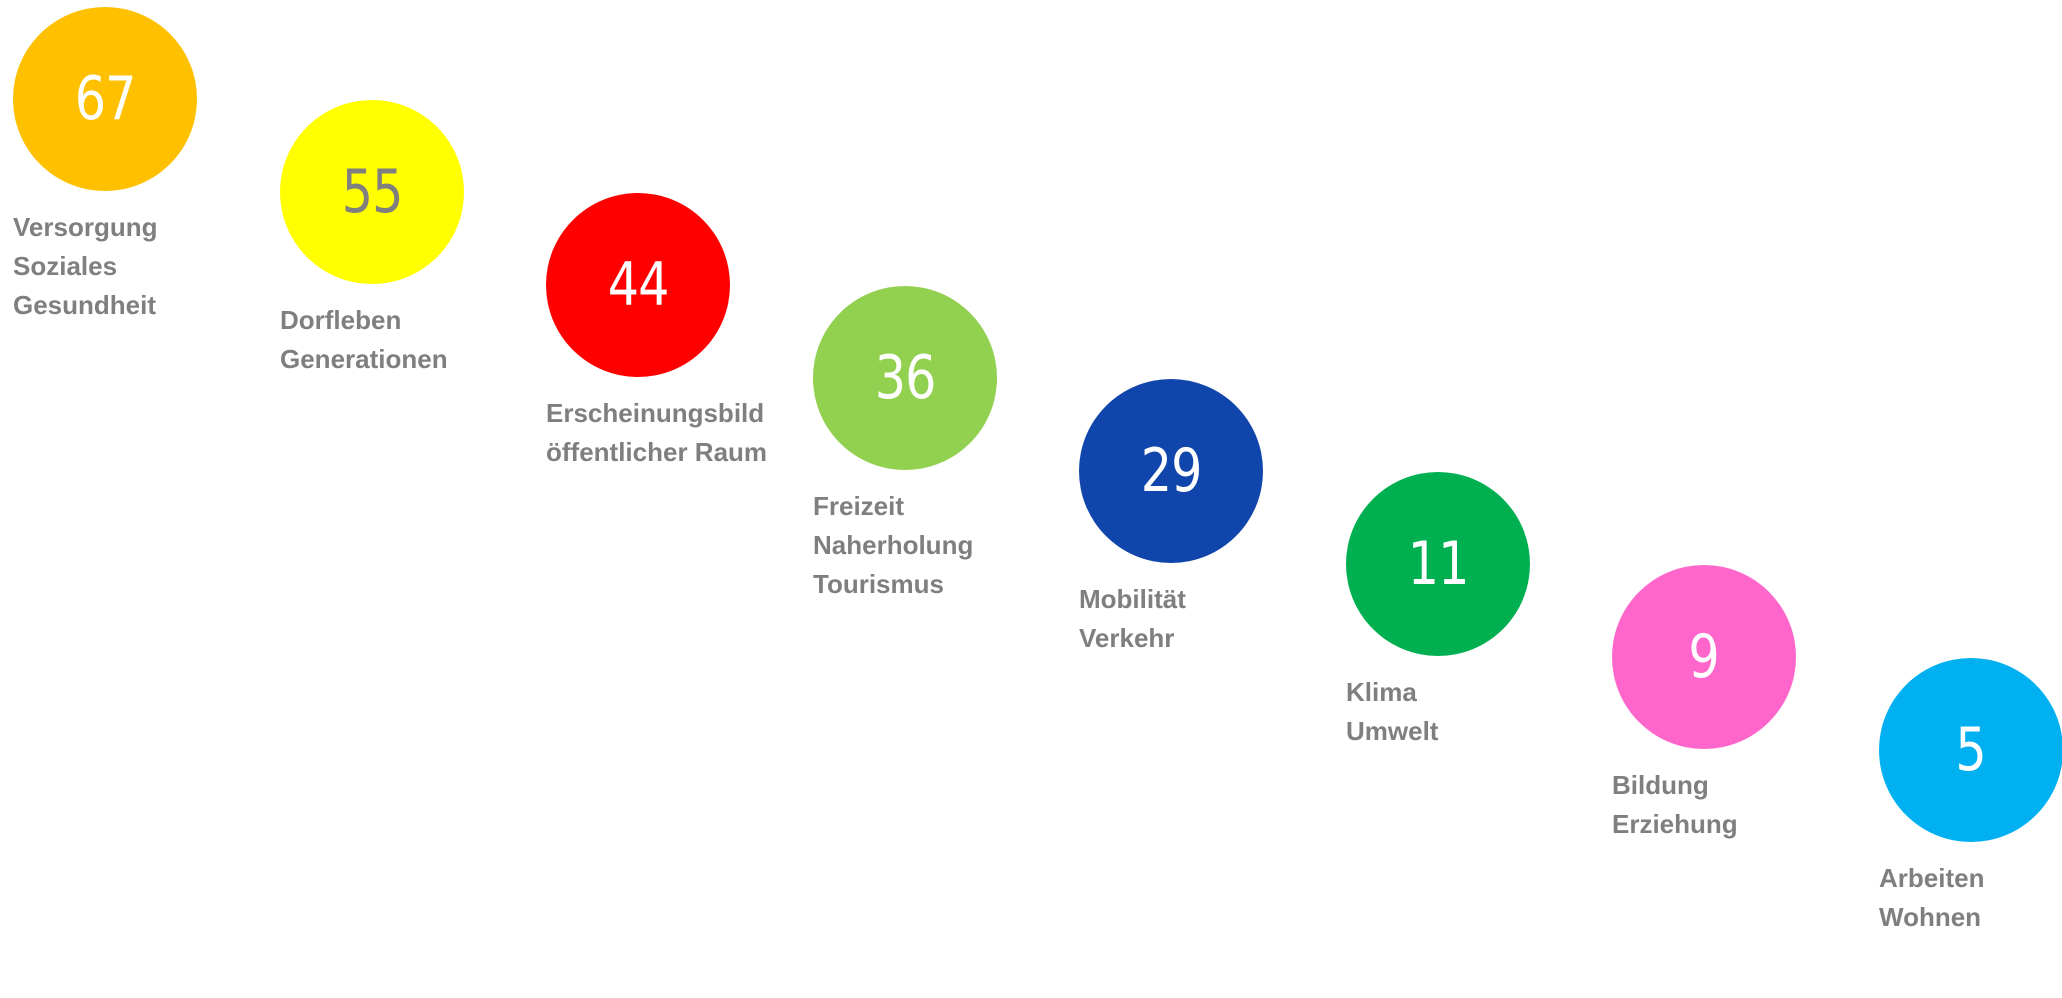 The height and width of the screenshot is (998, 2062). Describe the element at coordinates (655, 413) in the screenshot. I see `bubble-label-line: Erscheinungsbild` at that location.